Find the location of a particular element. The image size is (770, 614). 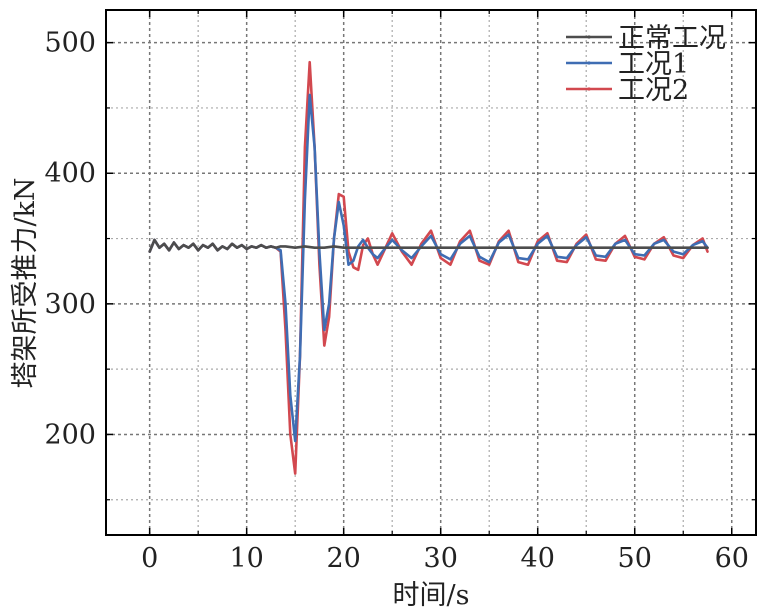

legend-marker-case2 is located at coordinates (589, 89).